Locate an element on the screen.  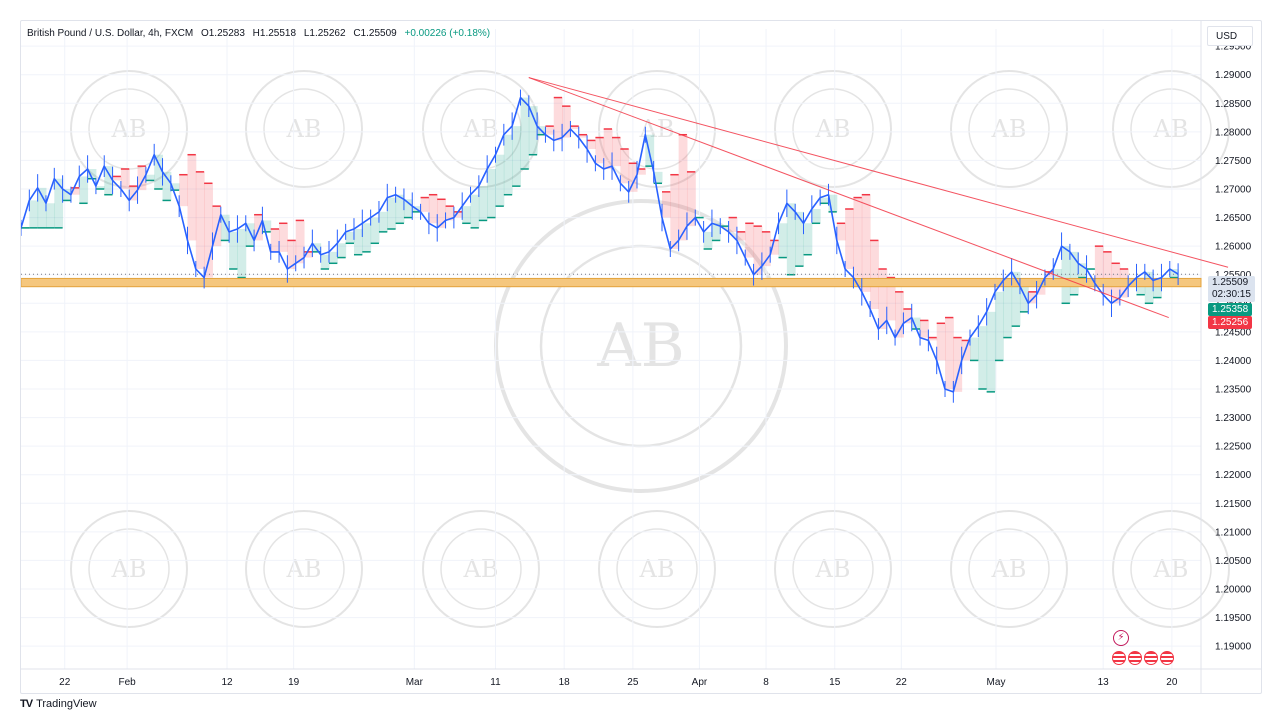
watermark-big-initials: AB is located at coordinates (640, 346).